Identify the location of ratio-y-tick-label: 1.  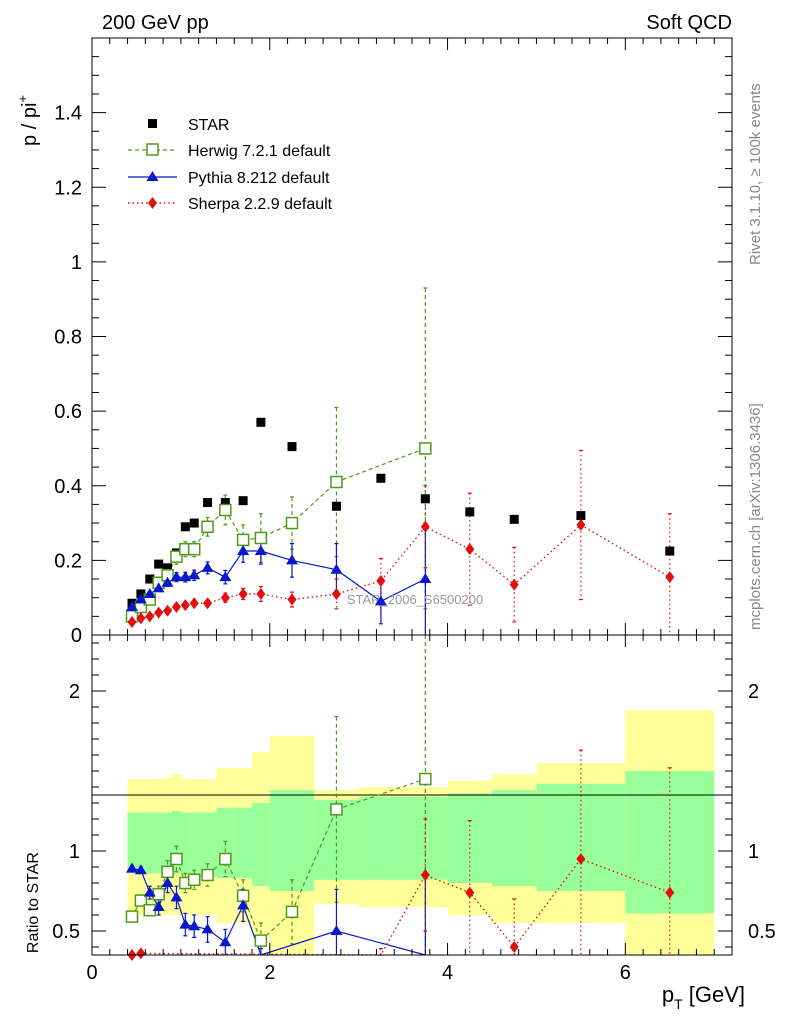
(74, 852).